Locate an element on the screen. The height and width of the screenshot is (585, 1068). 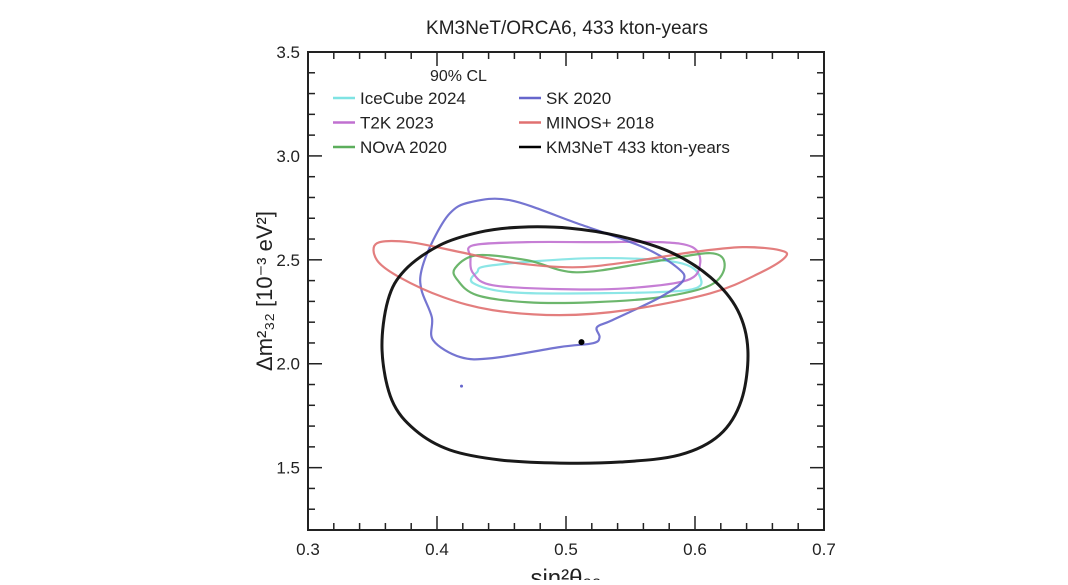
contour-icecube-2024 is located at coordinates (586, 275).